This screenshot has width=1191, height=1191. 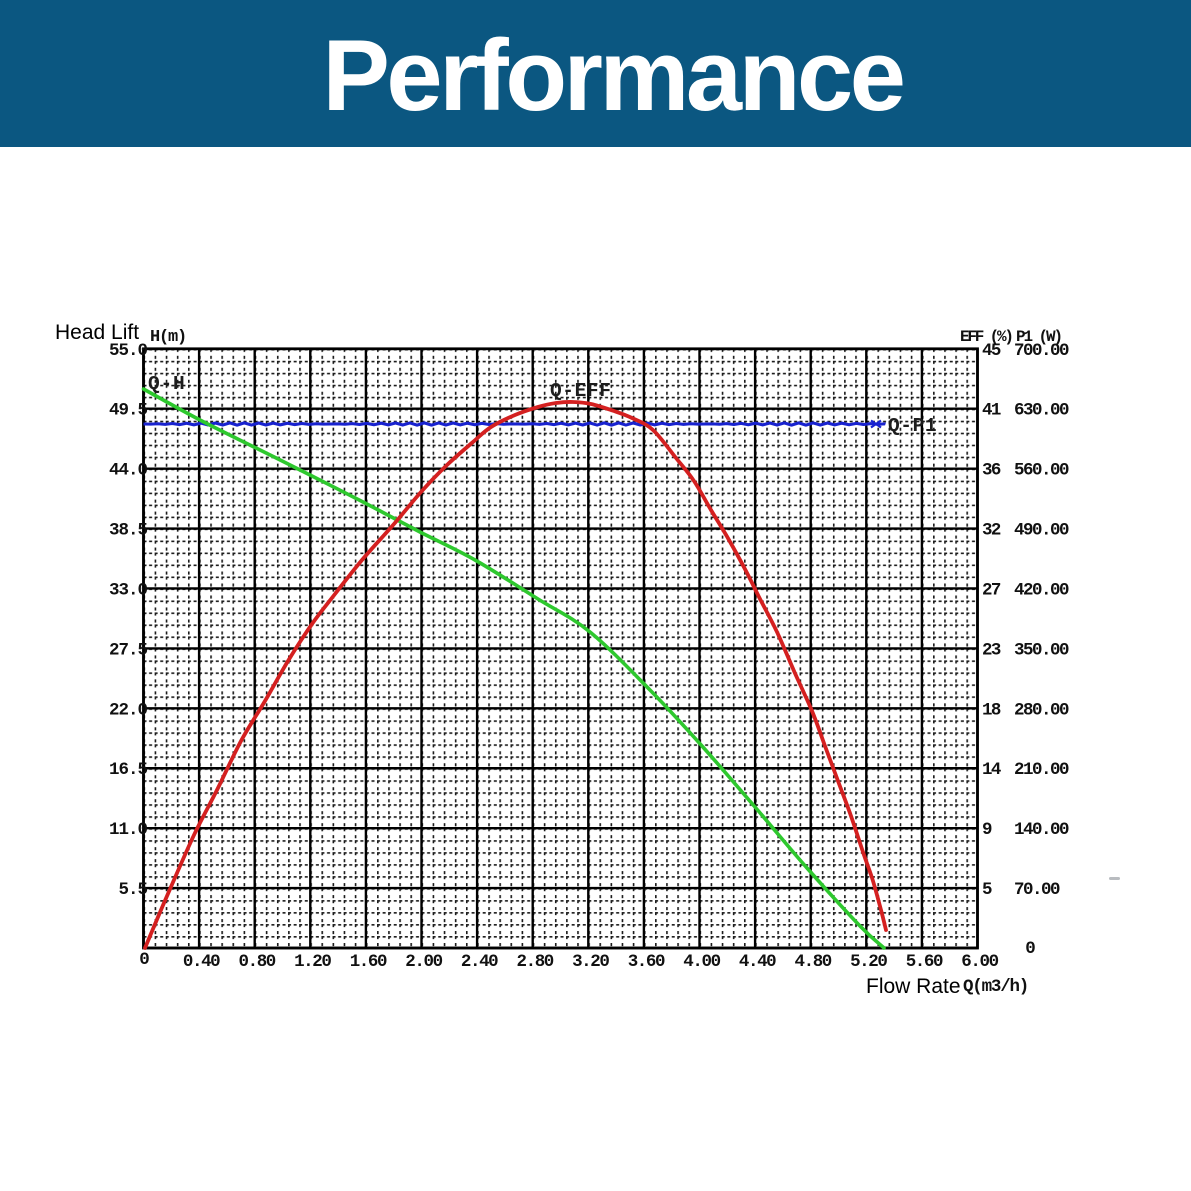 What do you see at coordinates (128, 650) in the screenshot?
I see `svg-text: 27.5` at bounding box center [128, 650].